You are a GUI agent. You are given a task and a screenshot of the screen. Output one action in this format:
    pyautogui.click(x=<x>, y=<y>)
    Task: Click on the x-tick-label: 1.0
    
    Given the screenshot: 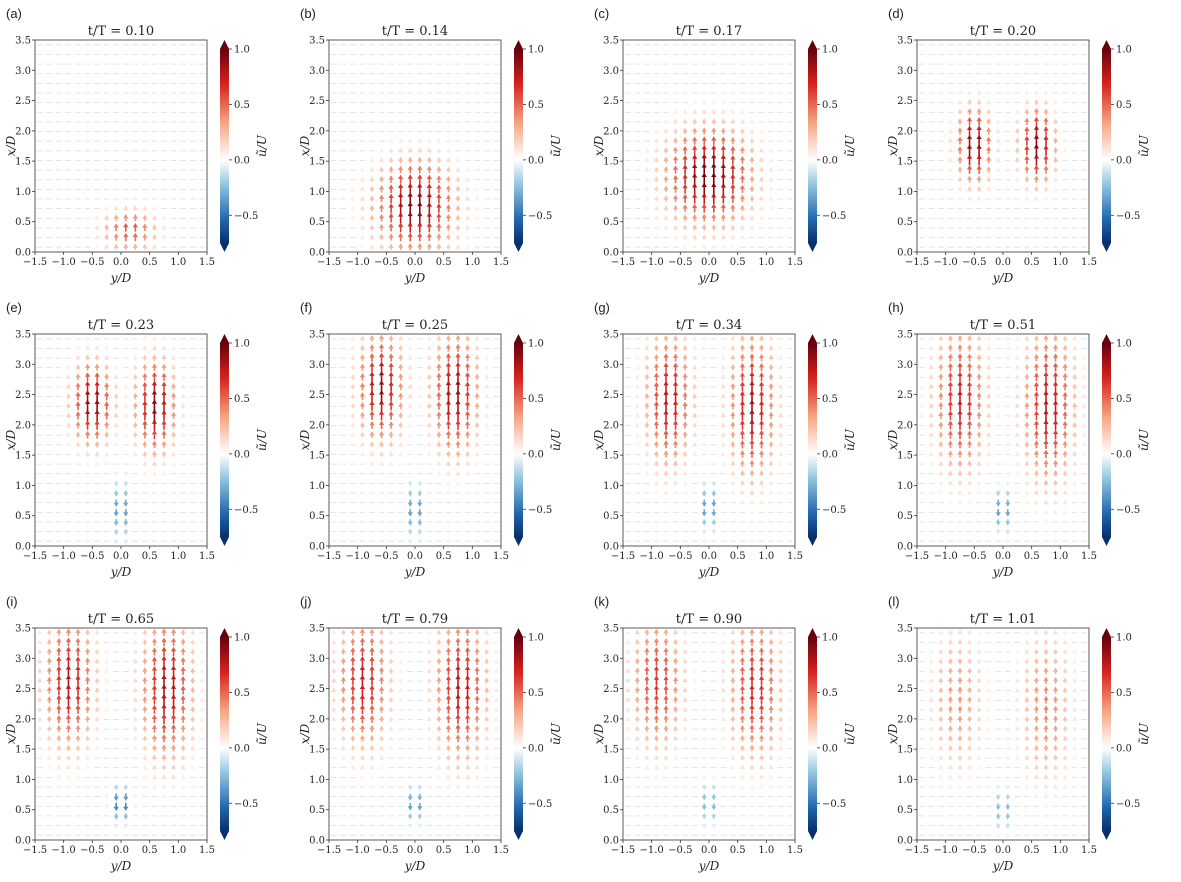 What is the action you would take?
    pyautogui.click(x=766, y=556)
    